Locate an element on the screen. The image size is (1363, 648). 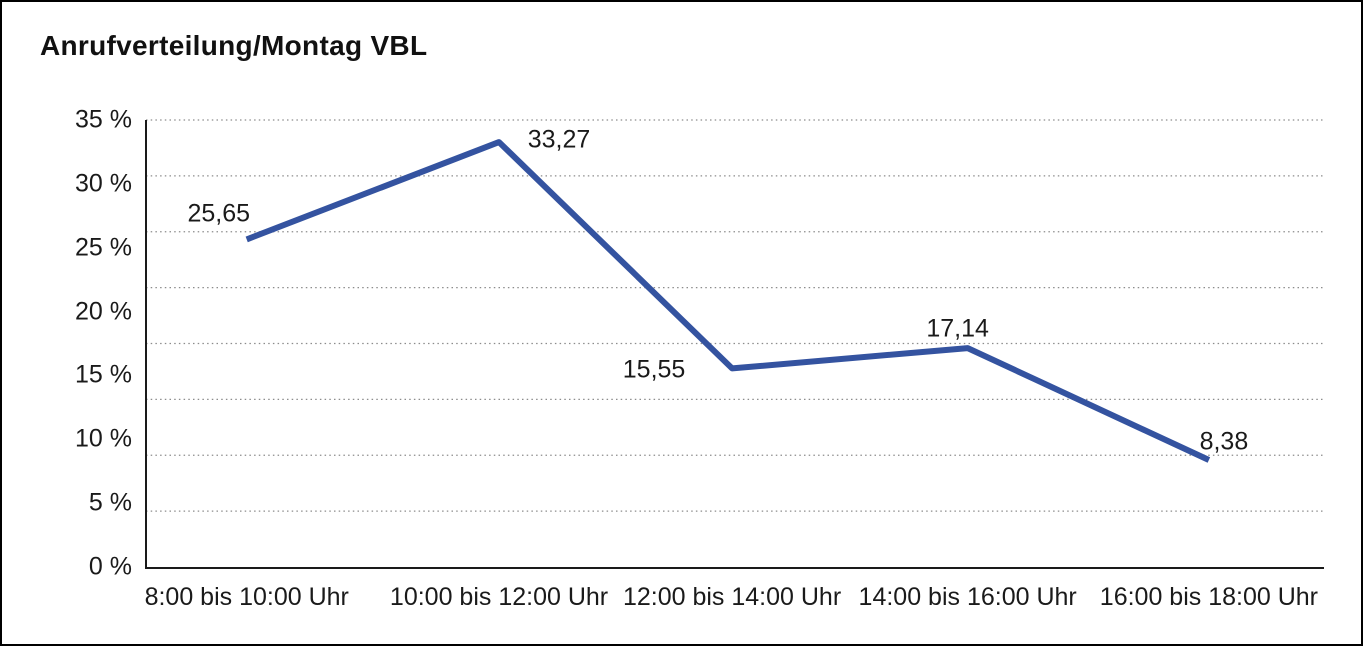
x-axis-category-label: 10:00 bis 12:00 Uhr is located at coordinates (499, 597).